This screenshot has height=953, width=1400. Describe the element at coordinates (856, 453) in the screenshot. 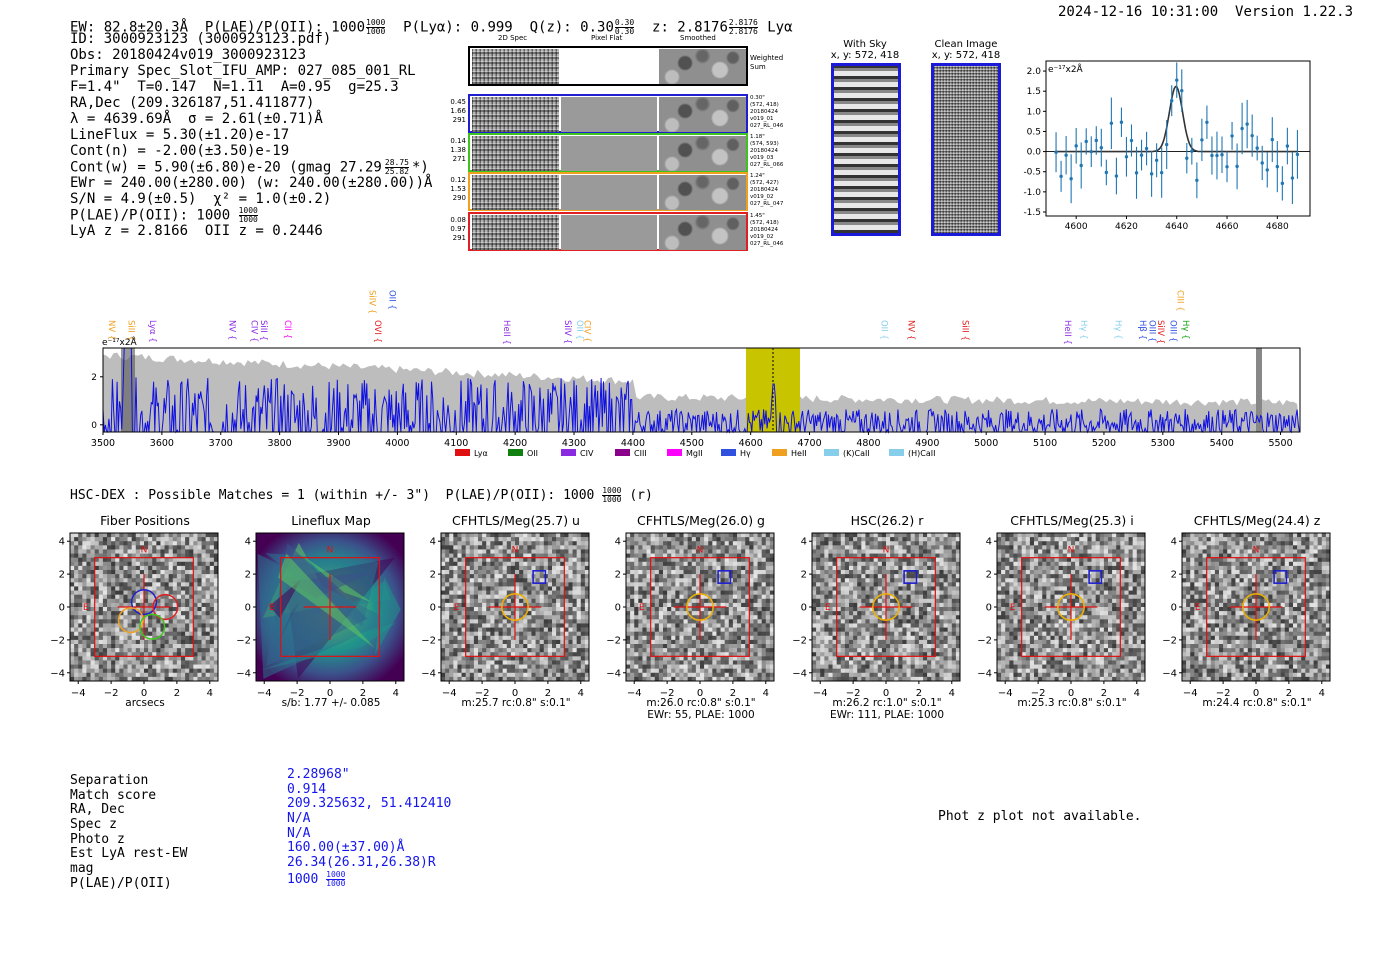

I see `legend-label: (K)CaII` at that location.